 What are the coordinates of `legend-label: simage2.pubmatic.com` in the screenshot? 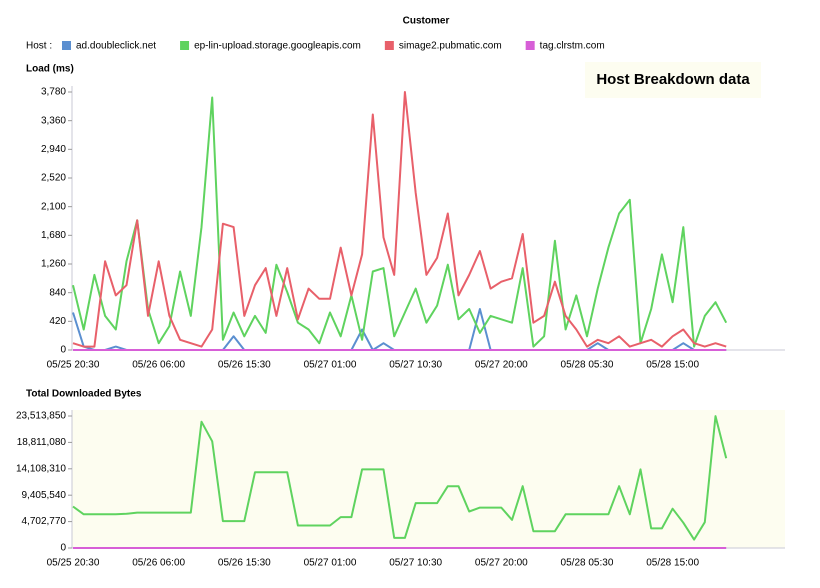 It's located at (450, 46).